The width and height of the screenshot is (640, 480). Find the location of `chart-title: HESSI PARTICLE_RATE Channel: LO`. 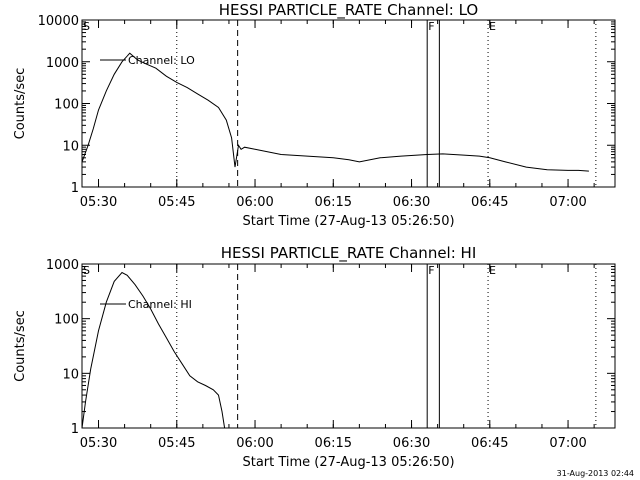

chart-title: HESSI PARTICLE_RATE Channel: LO is located at coordinates (348, 10).